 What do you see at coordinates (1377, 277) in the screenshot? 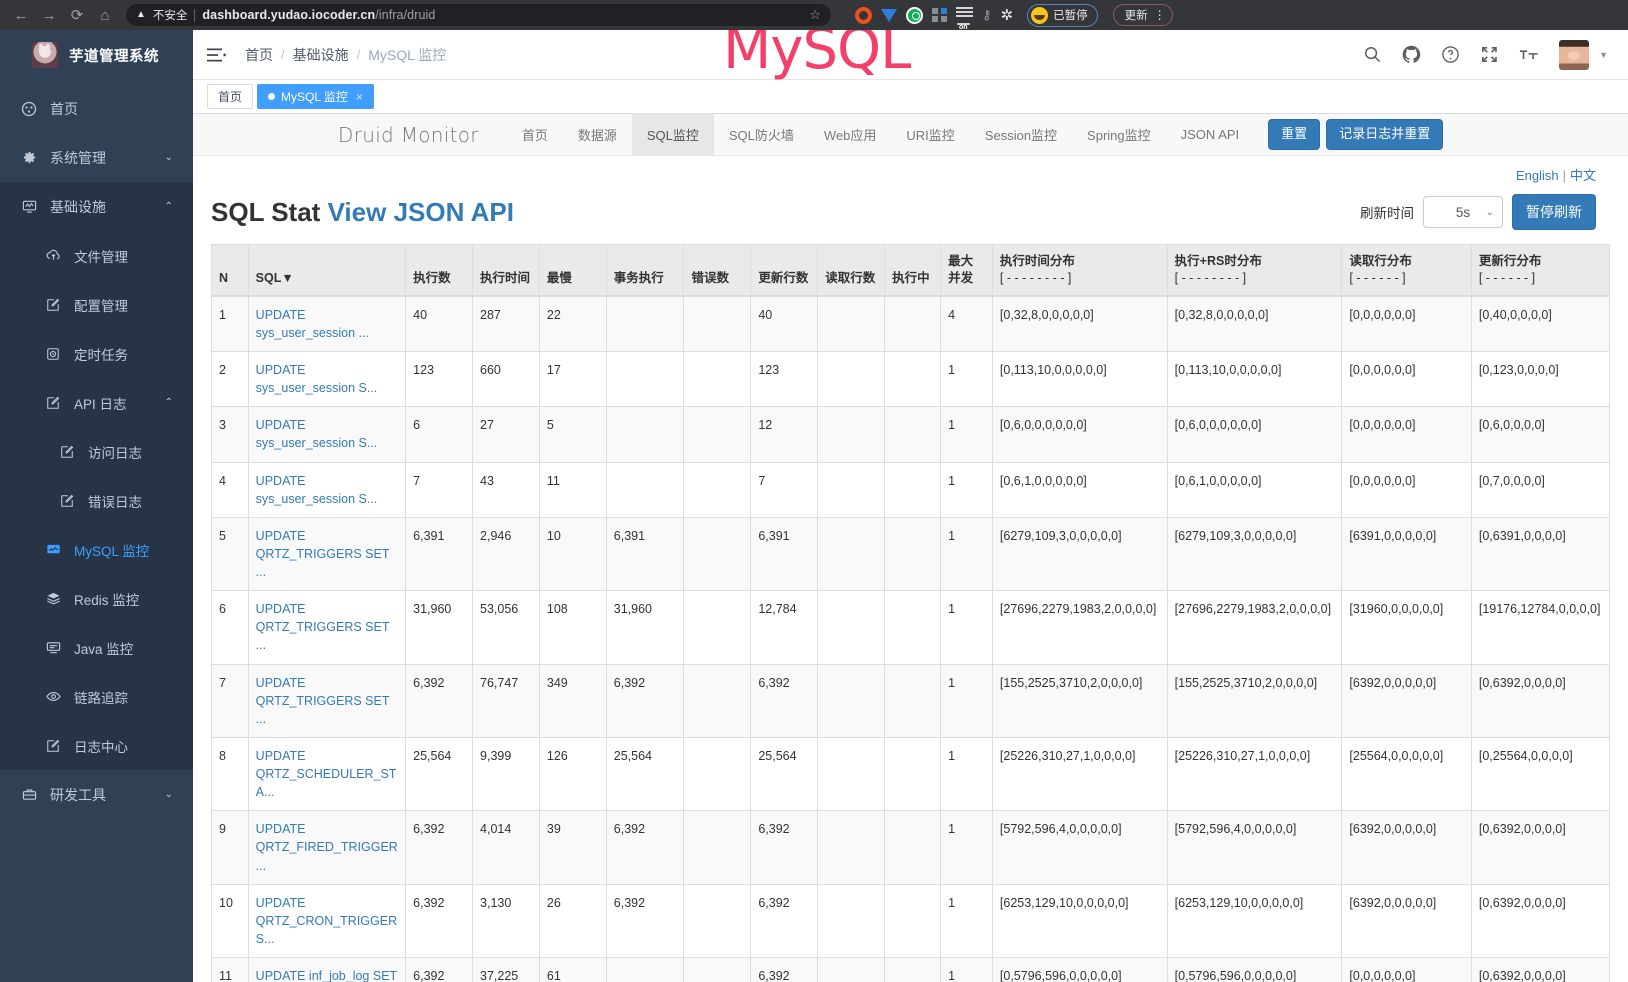
I see `col-sublabel: [ - - - - - - ]` at bounding box center [1377, 277].